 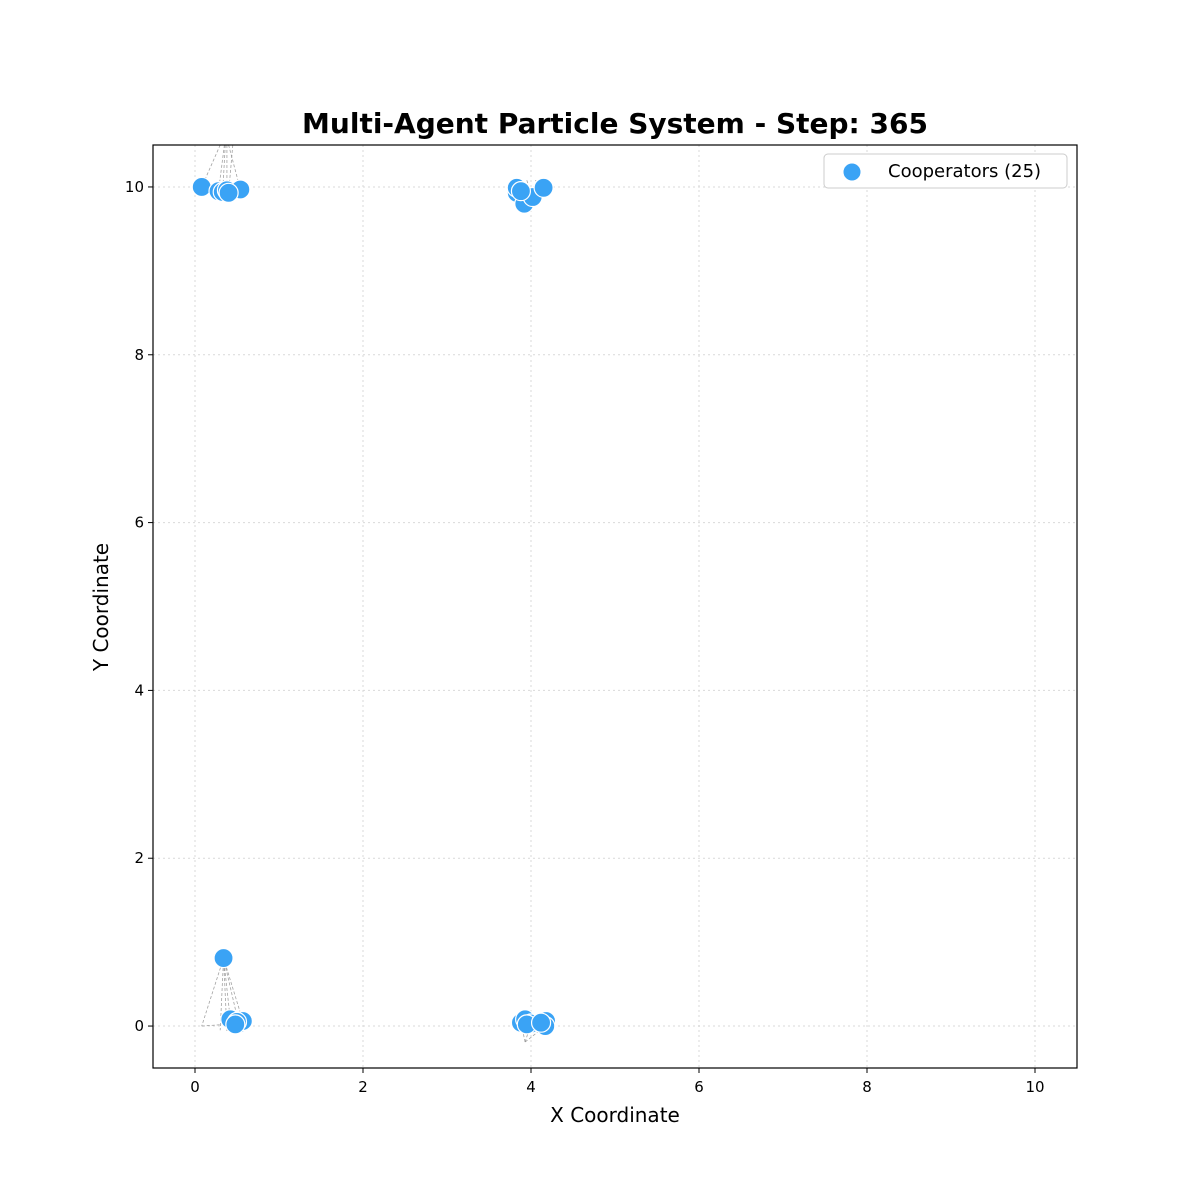 I want to click on legend-marker, so click(x=852, y=172).